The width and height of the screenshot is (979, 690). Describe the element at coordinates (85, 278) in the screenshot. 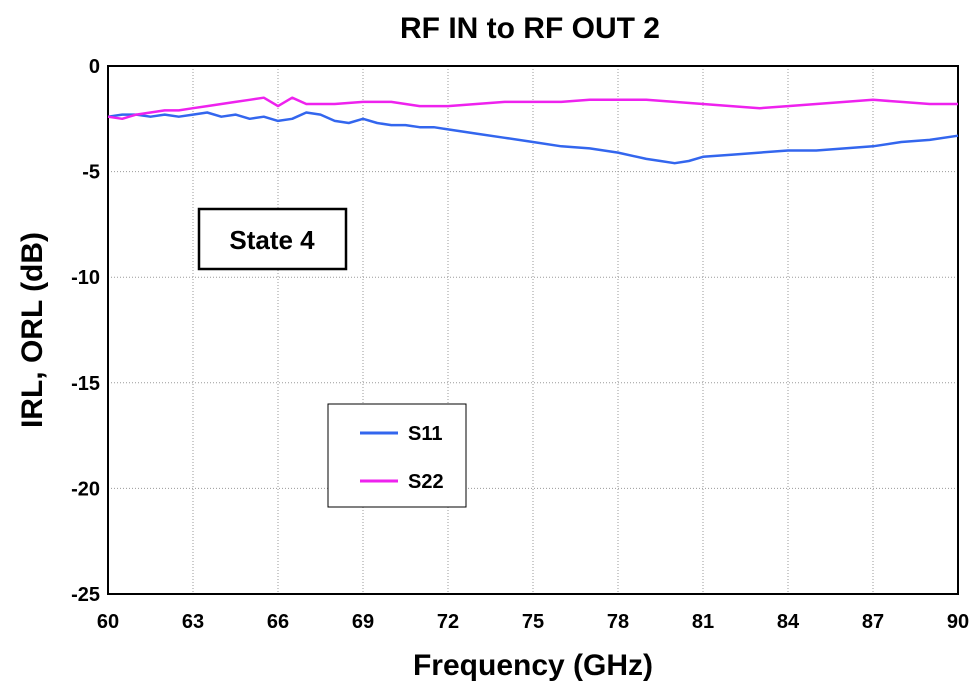

I see `y-tick-label: -10` at that location.